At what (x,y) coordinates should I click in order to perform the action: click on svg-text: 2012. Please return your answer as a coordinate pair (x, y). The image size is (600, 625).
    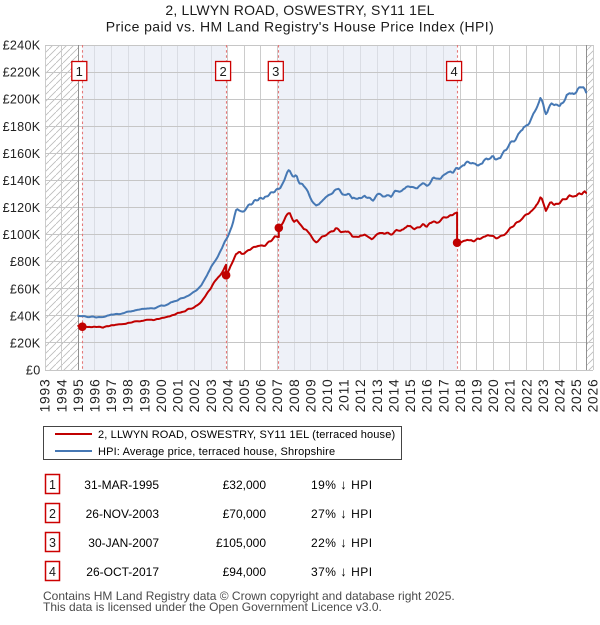
    Looking at the image, I should click on (360, 396).